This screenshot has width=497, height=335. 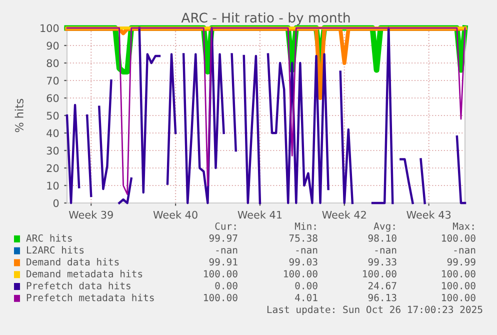 What do you see at coordinates (382, 298) in the screenshot?
I see `text: 96.13` at bounding box center [382, 298].